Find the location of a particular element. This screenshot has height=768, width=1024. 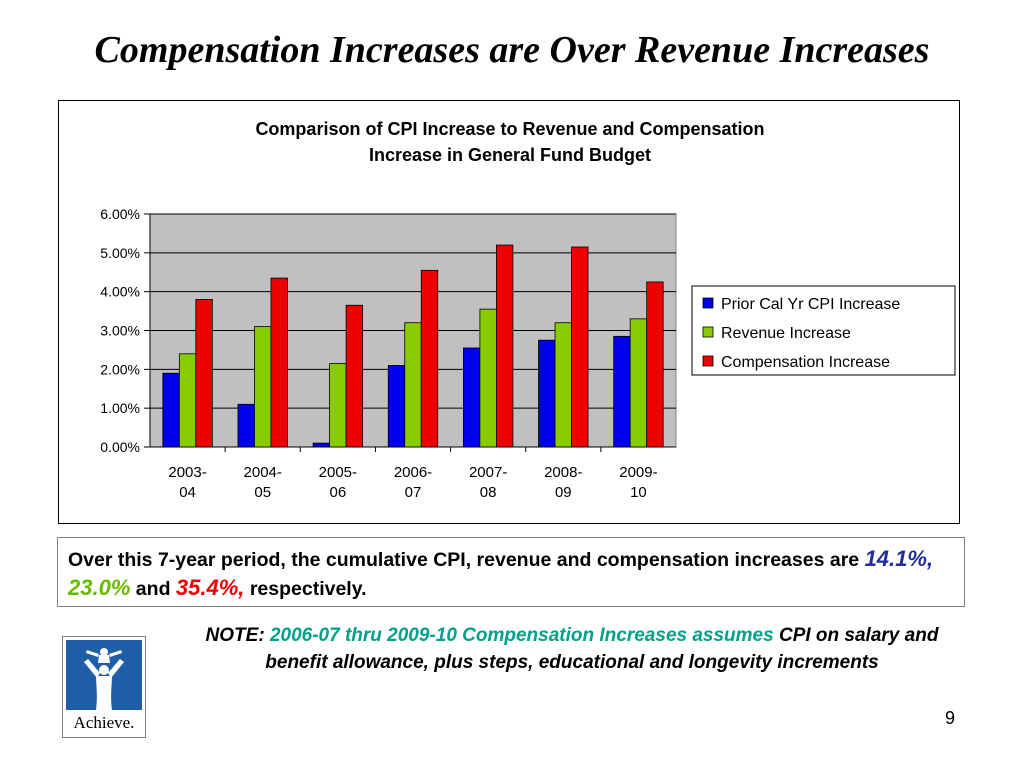

y-tick-label: 5.00% is located at coordinates (120, 253).